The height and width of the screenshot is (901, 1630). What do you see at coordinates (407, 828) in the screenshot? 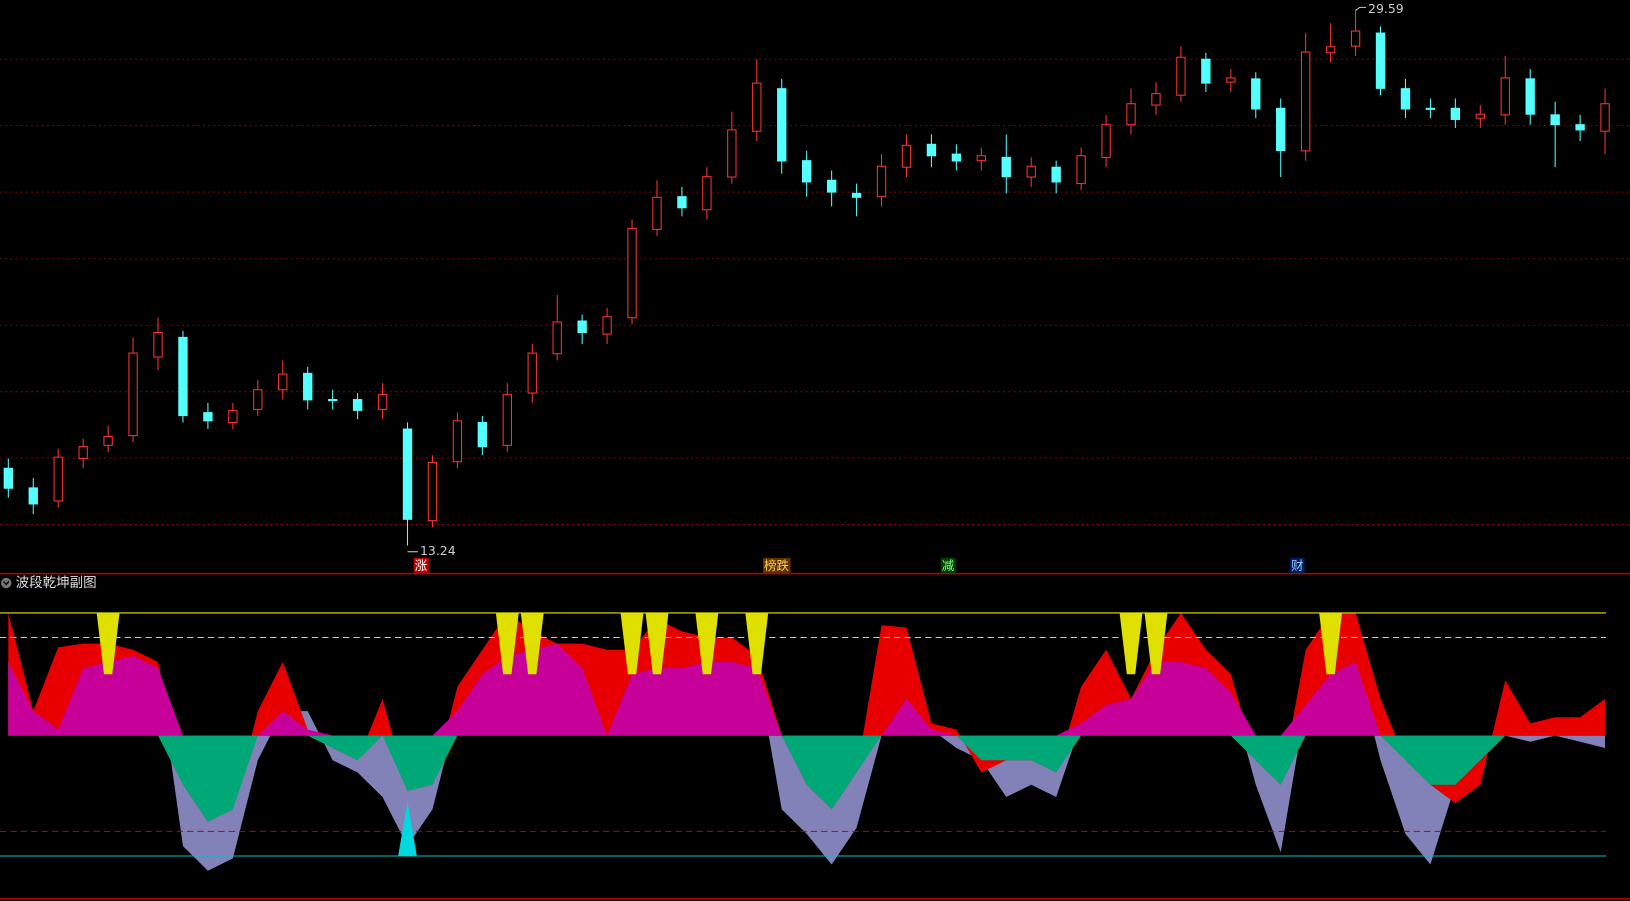
I see `bottom-signal` at bounding box center [407, 828].